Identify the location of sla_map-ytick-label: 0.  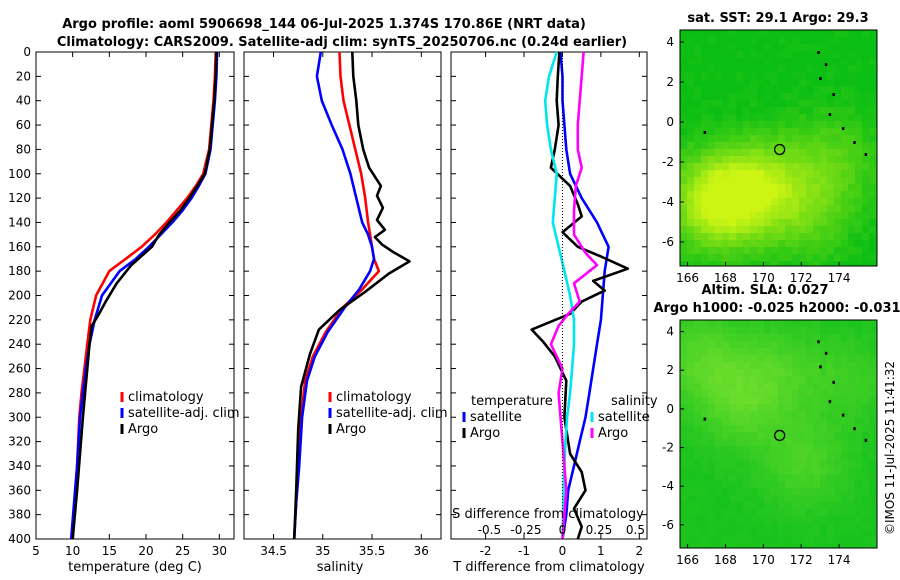
(670, 409).